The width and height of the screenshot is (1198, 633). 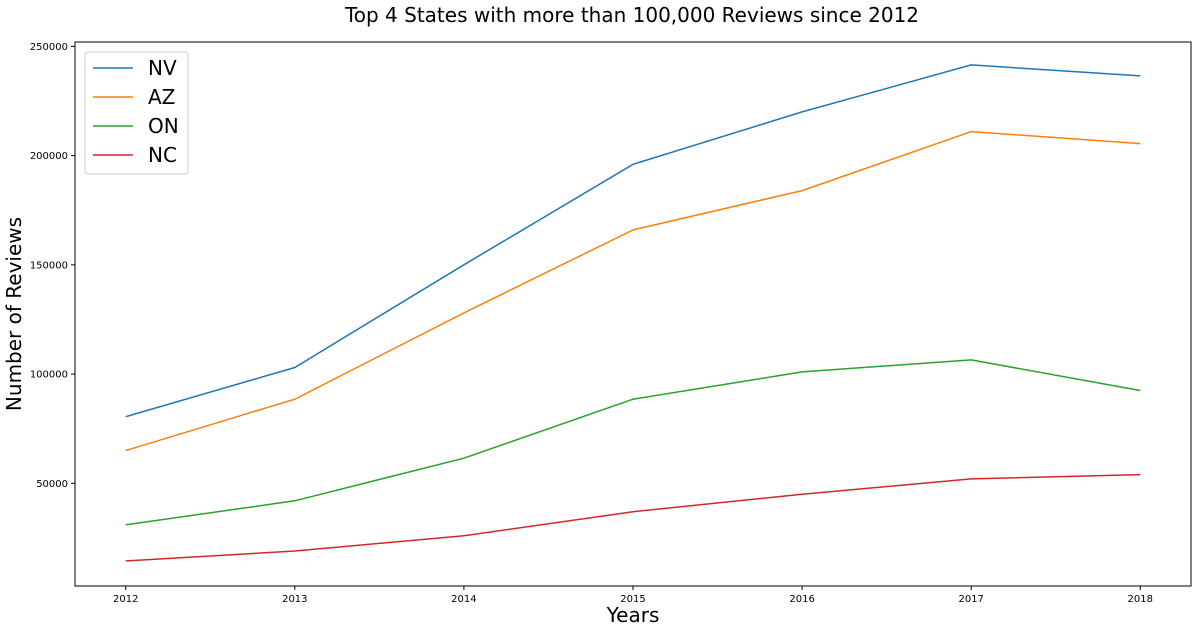 What do you see at coordinates (49, 375) in the screenshot?
I see `y-tick-label: 100000` at bounding box center [49, 375].